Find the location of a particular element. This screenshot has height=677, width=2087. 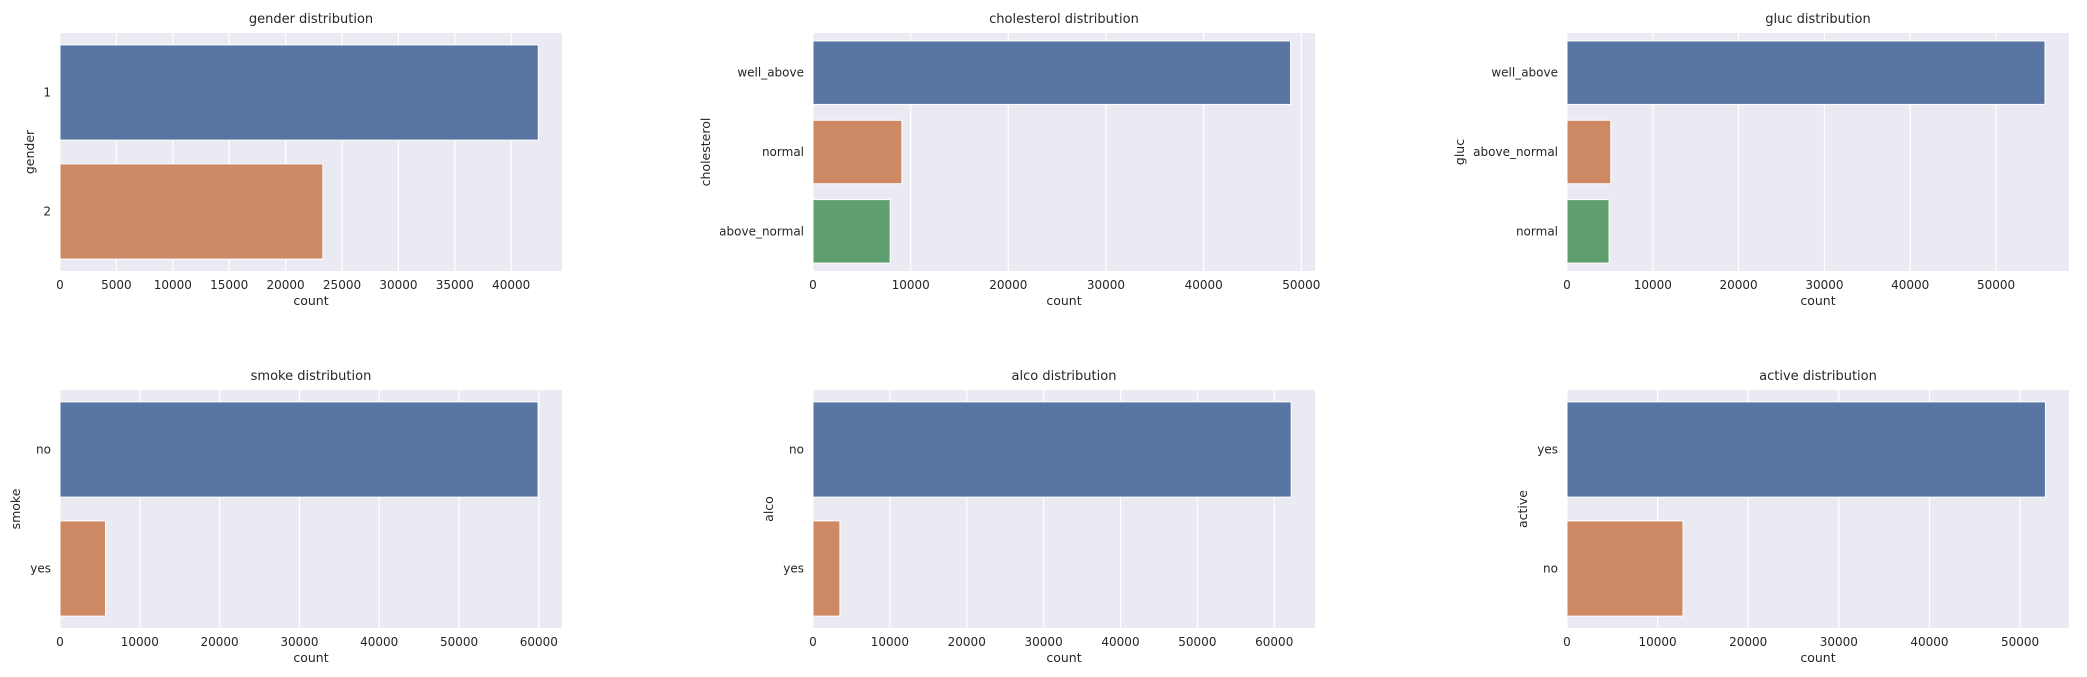

chart-title: active distribution is located at coordinates (1818, 376).